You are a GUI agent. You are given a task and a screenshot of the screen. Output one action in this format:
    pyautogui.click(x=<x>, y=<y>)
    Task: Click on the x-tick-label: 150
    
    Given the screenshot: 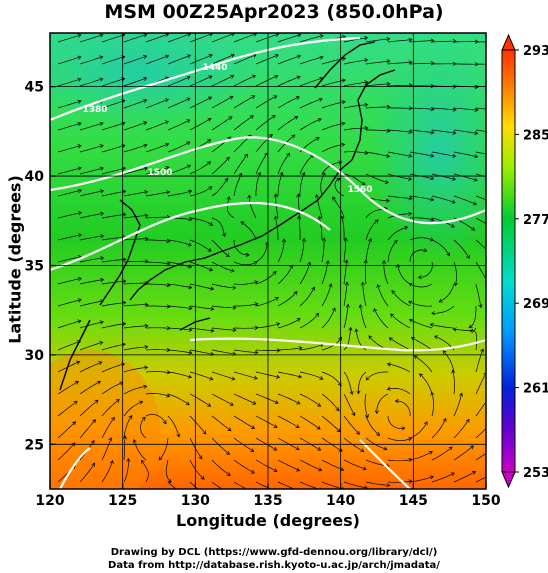 What is the action you would take?
    pyautogui.click(x=485, y=501)
    